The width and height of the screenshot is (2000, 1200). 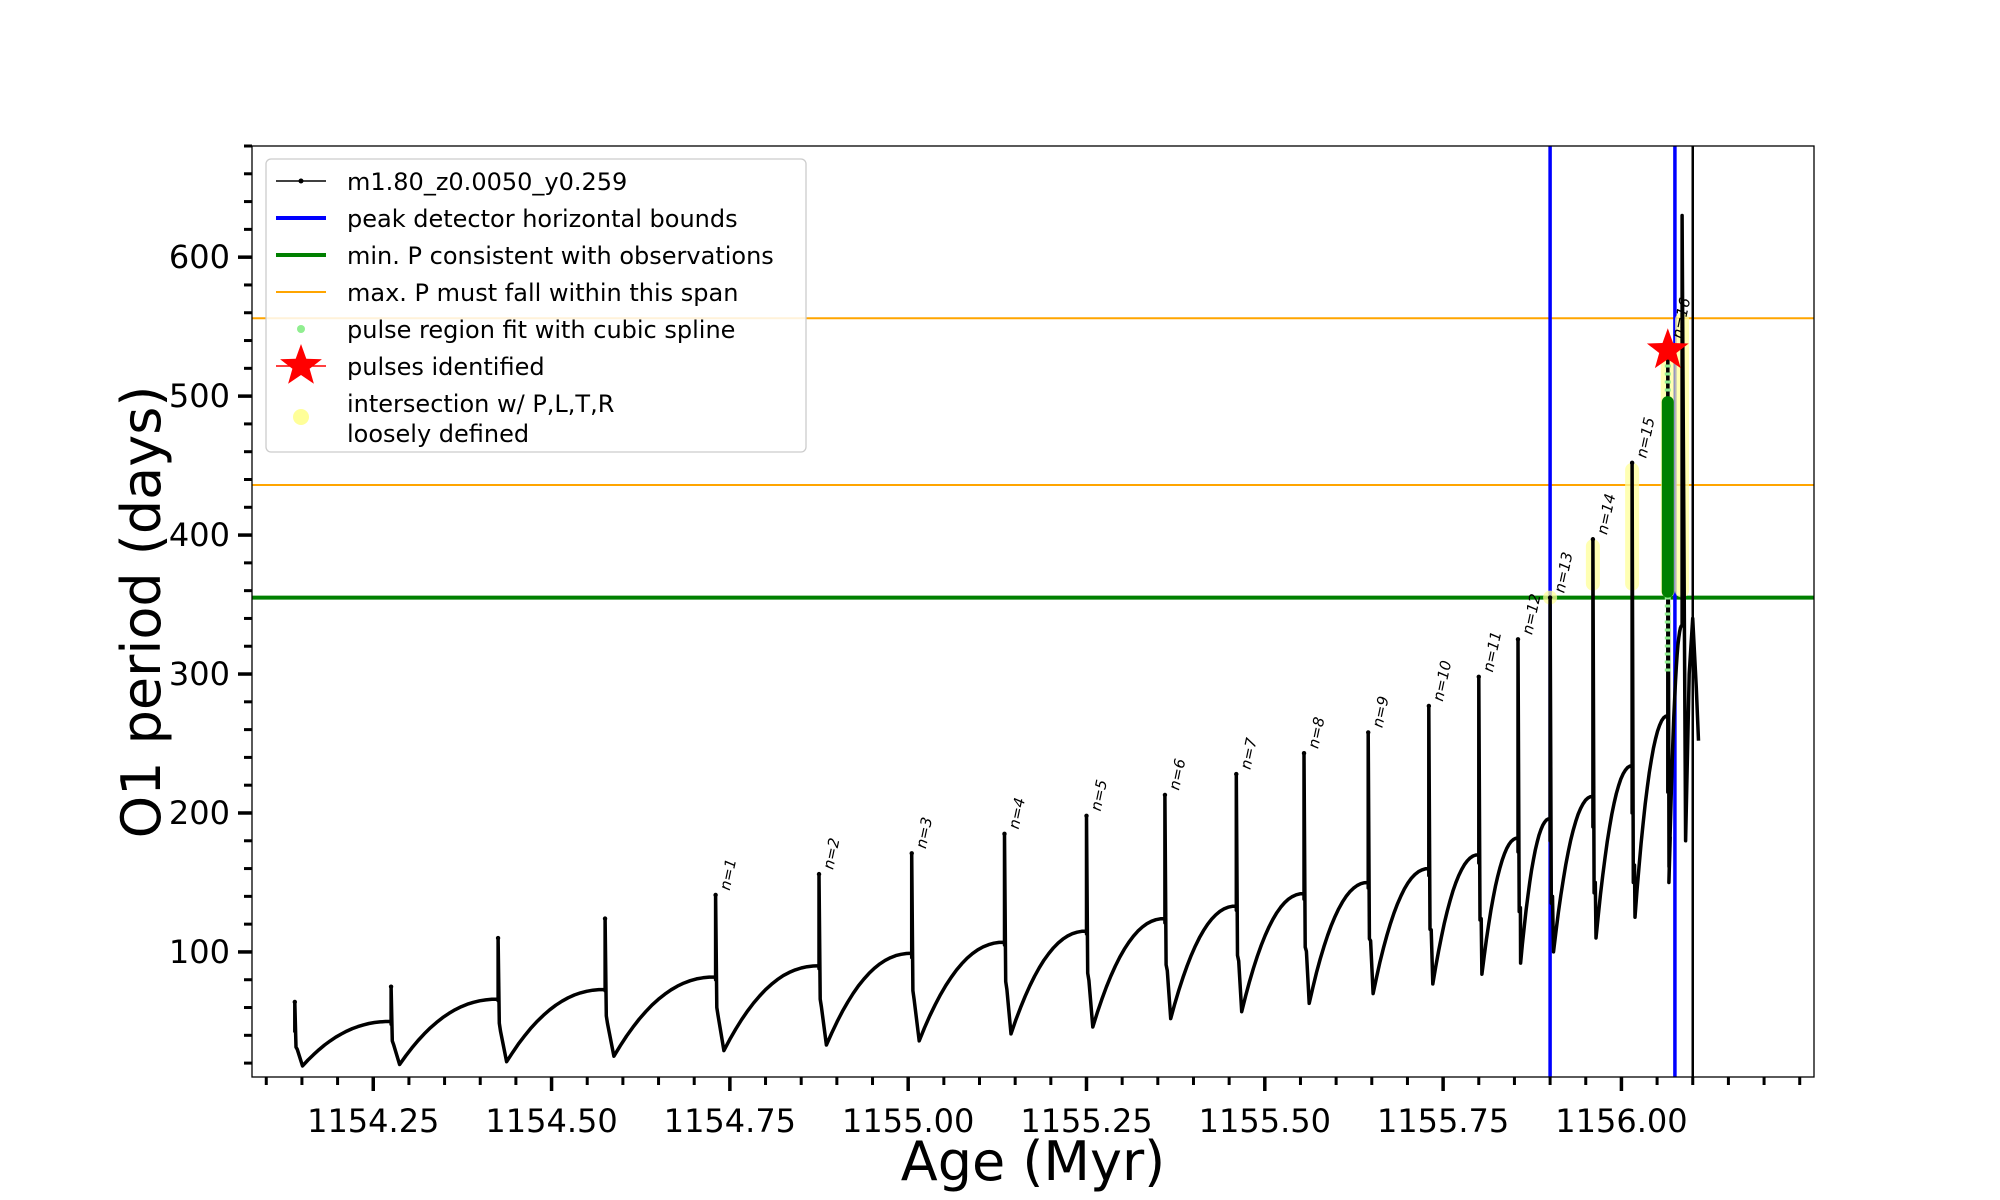 What do you see at coordinates (301, 329) in the screenshot?
I see `legend-item-5-handle` at bounding box center [301, 329].